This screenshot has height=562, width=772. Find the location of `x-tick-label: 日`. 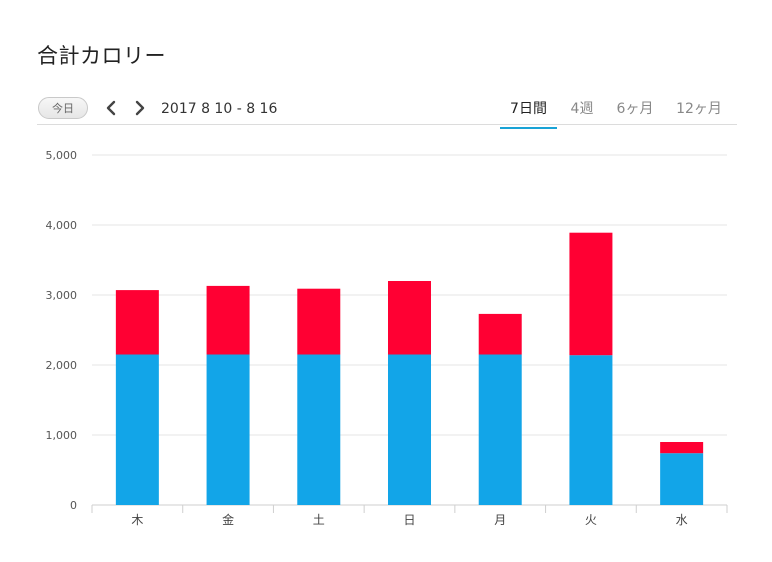

x-tick-label: 日 is located at coordinates (409, 520).